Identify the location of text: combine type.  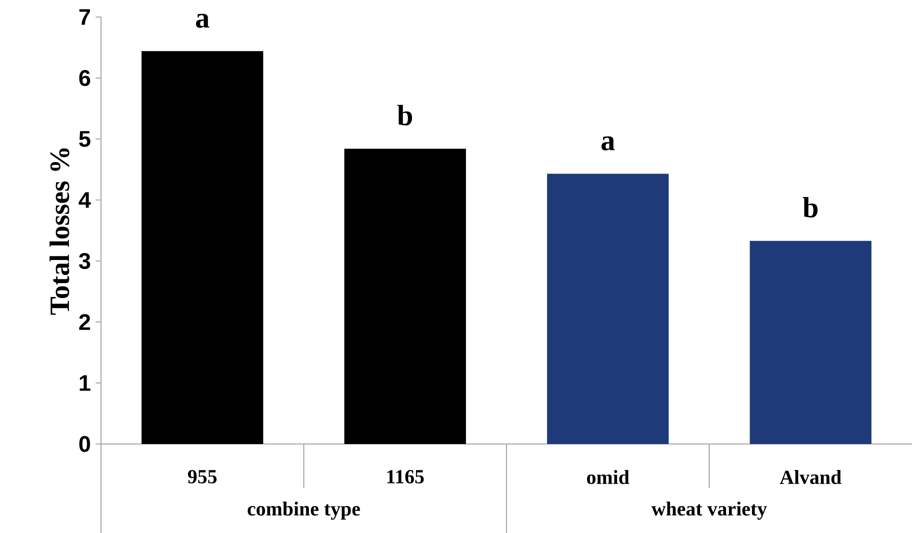
(304, 511).